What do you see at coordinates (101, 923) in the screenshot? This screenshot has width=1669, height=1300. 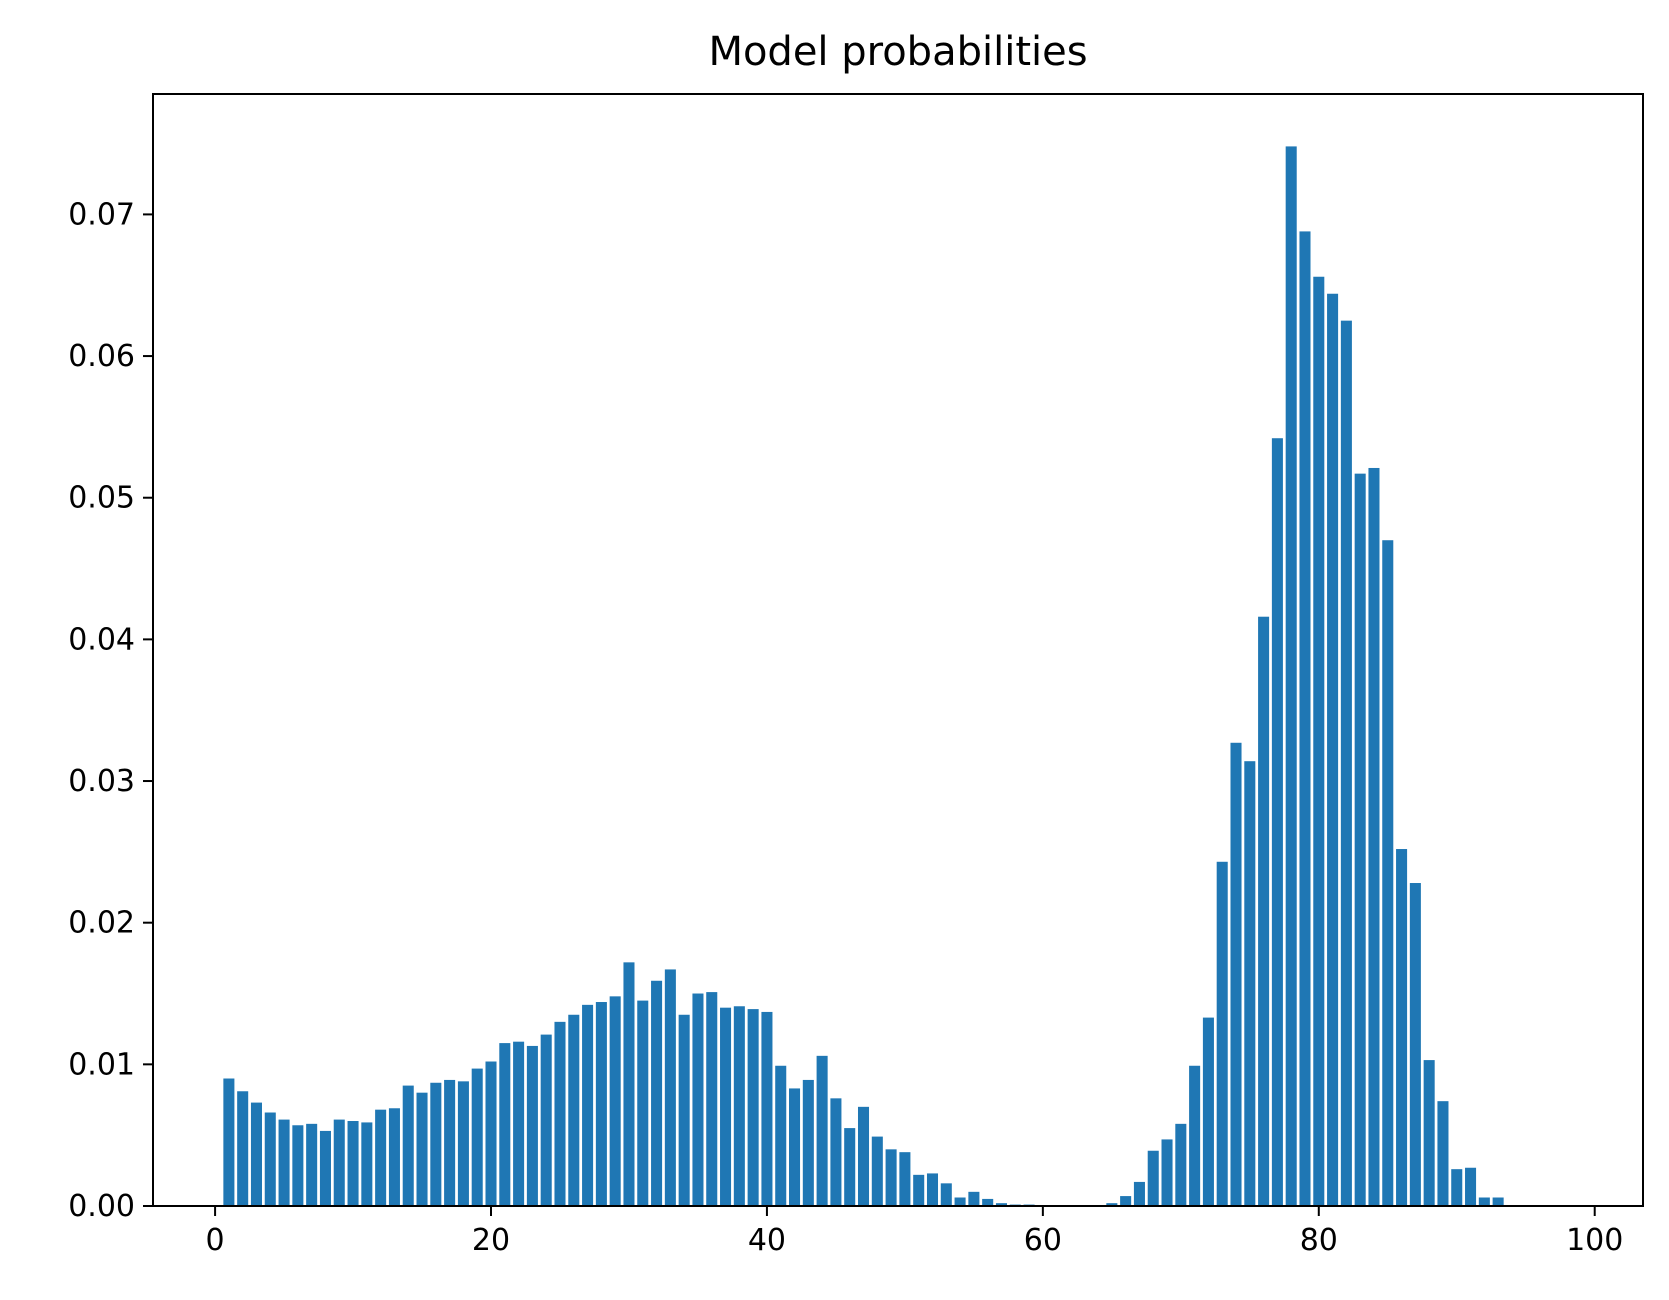 I see `y-tick-label: 0.02` at bounding box center [101, 923].